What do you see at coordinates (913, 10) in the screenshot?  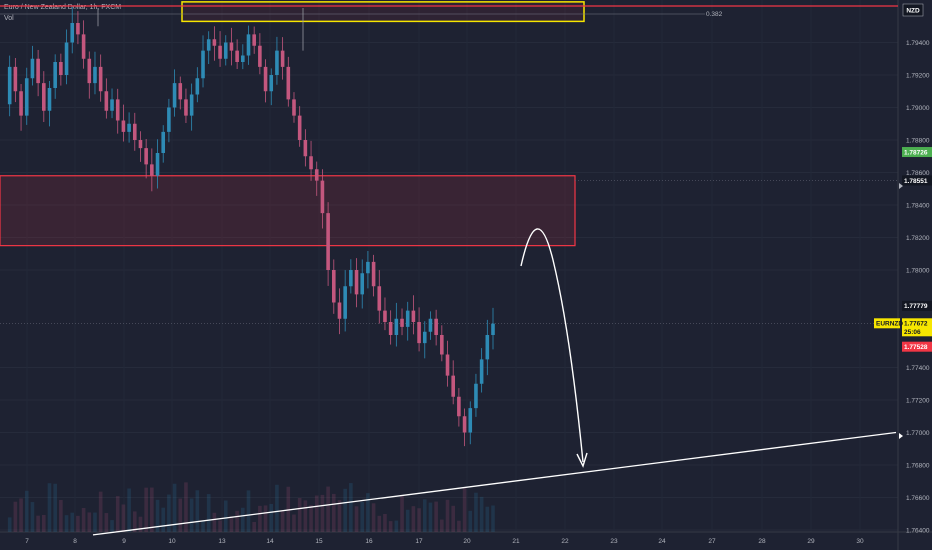 I see `currency-box` at bounding box center [913, 10].